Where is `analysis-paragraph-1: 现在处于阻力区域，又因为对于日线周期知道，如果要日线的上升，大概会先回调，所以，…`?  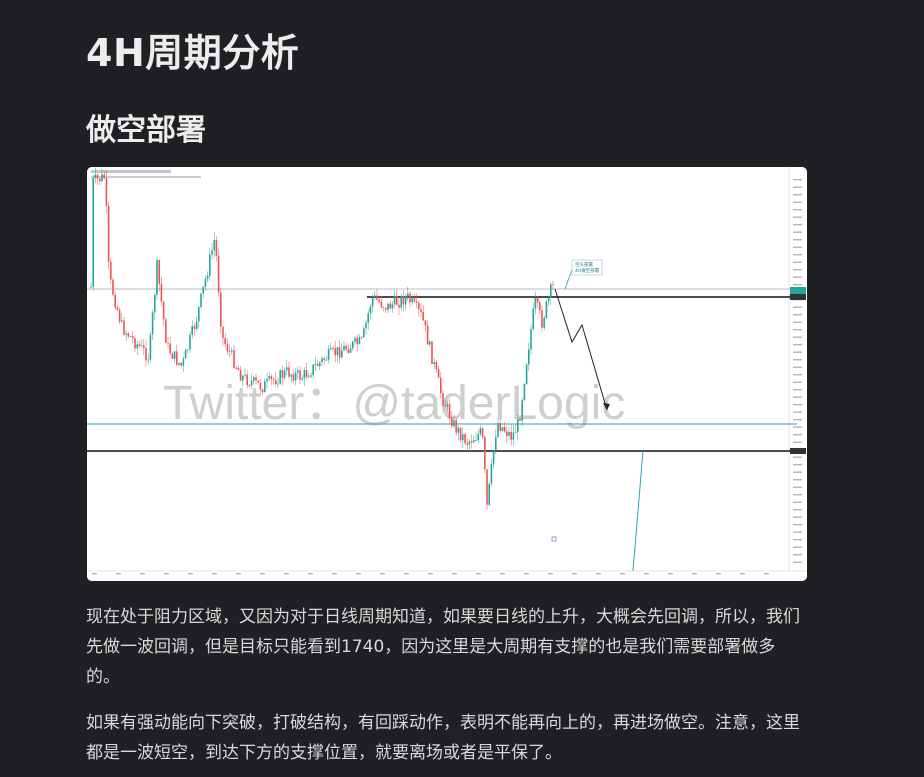
analysis-paragraph-1: 现在处于阻力区域，又因为对于日线周期知道，如果要日线的上升，大概会先回调，所以，… is located at coordinates (443, 647).